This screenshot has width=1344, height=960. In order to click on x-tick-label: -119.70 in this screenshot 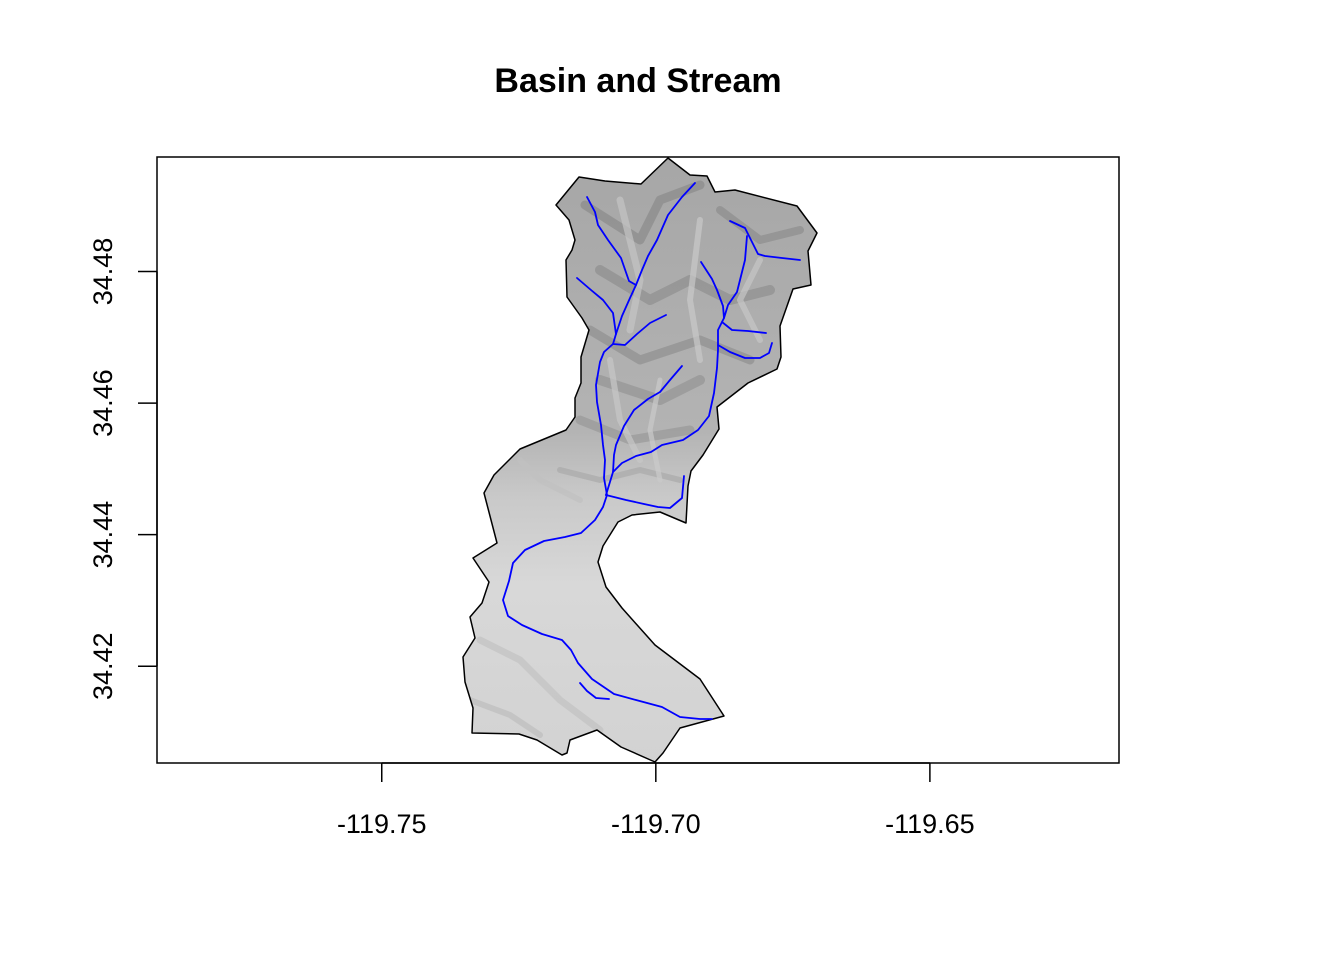, I will do `click(656, 824)`.